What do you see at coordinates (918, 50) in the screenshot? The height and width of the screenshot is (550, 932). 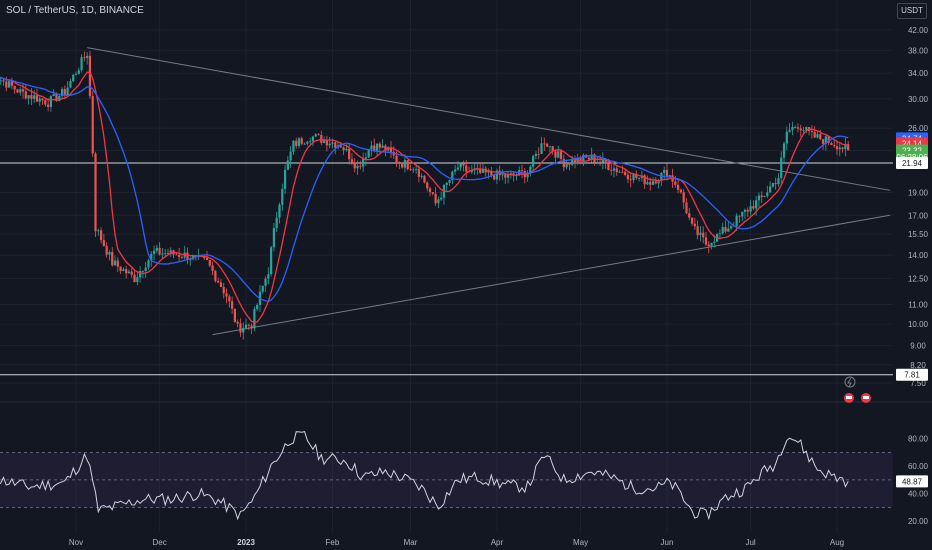 I see `price-tick-label: 38.00` at bounding box center [918, 50].